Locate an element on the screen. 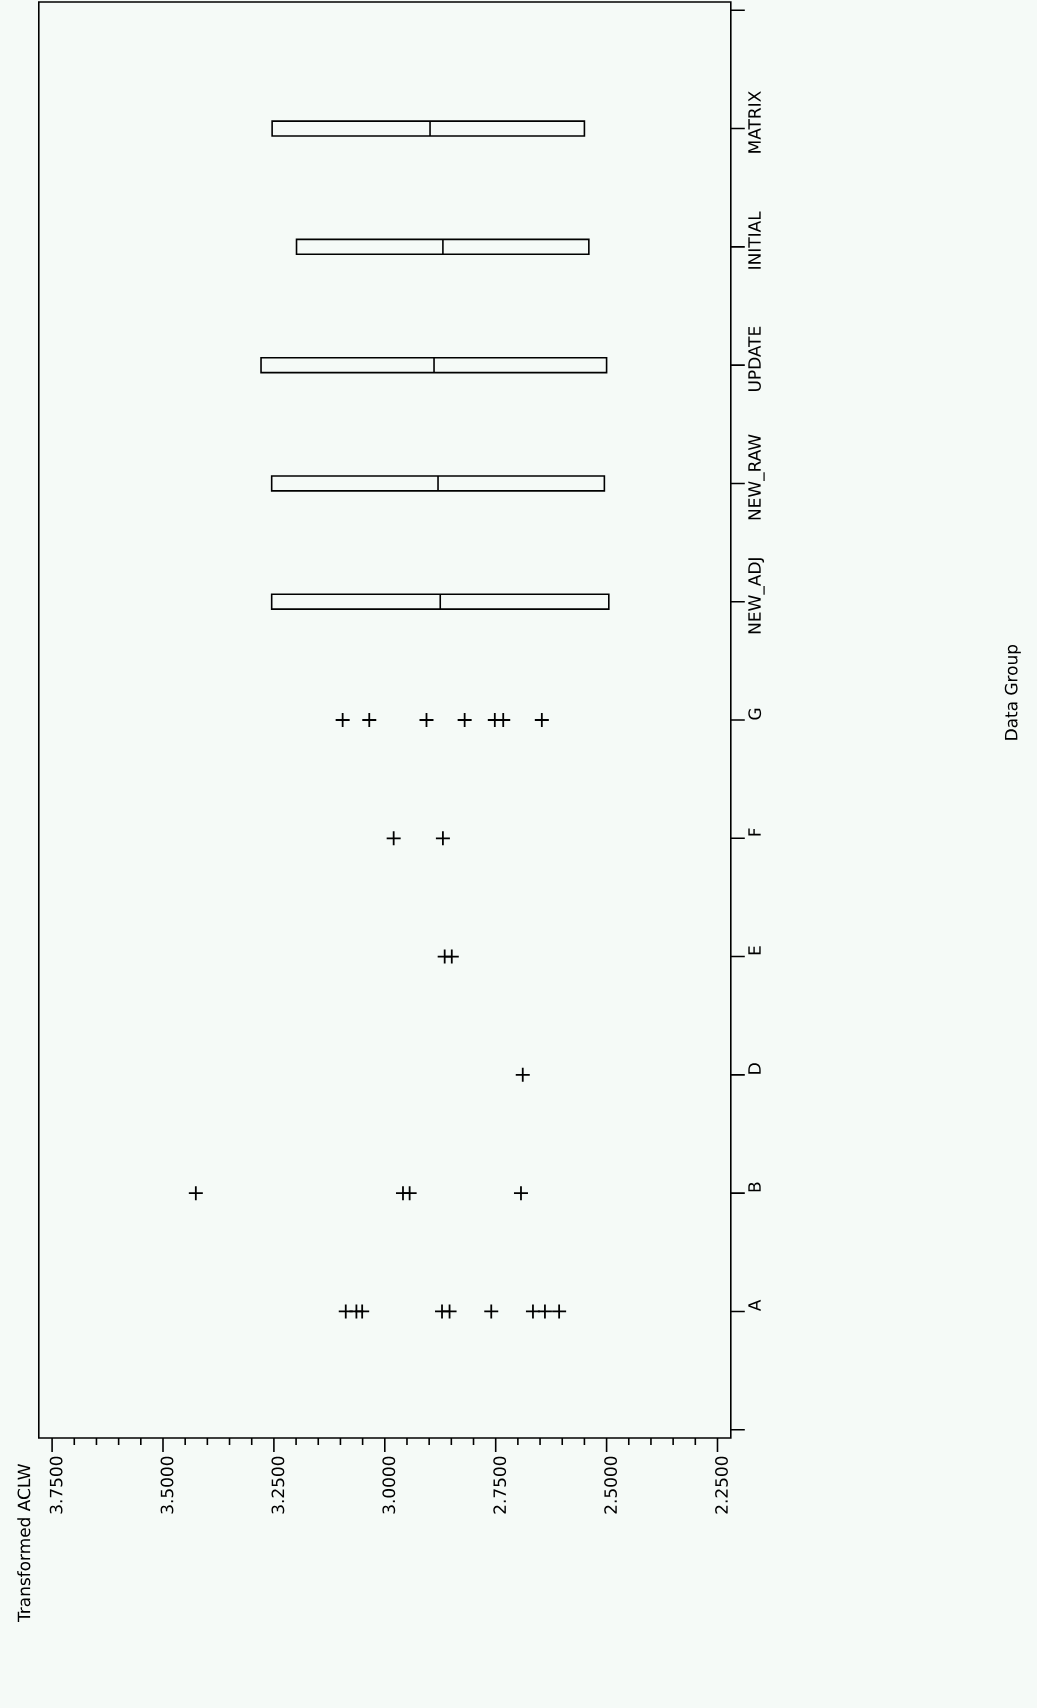 The height and width of the screenshot is (1708, 1037). y-tick-label: E is located at coordinates (754, 950).